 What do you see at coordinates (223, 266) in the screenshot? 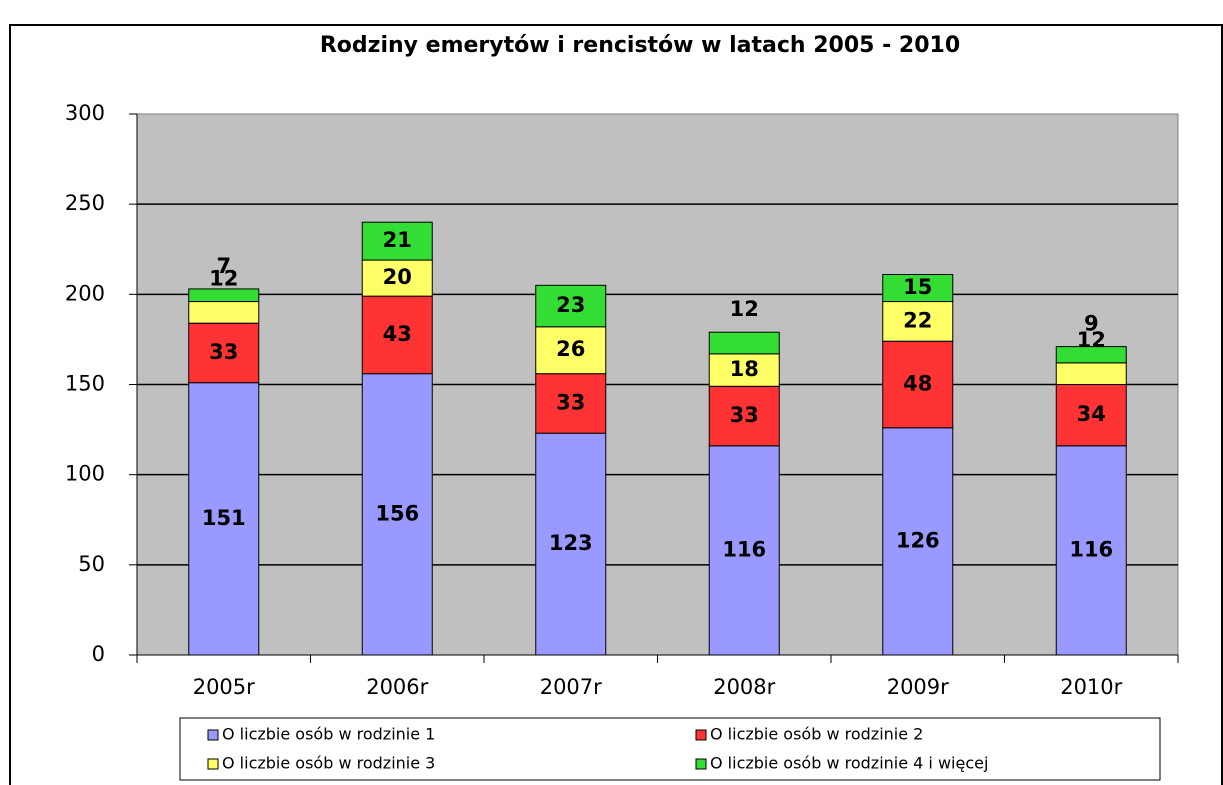
I see `data-label: 7` at bounding box center [223, 266].